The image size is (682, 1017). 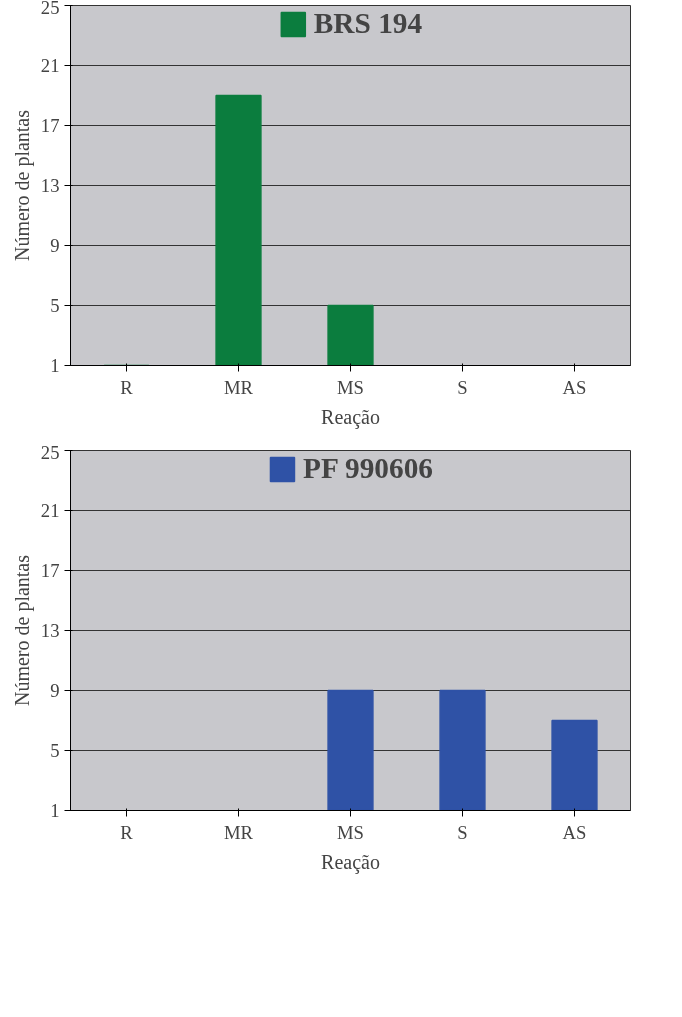 I want to click on legend-label: BRS 194, so click(x=368, y=23).